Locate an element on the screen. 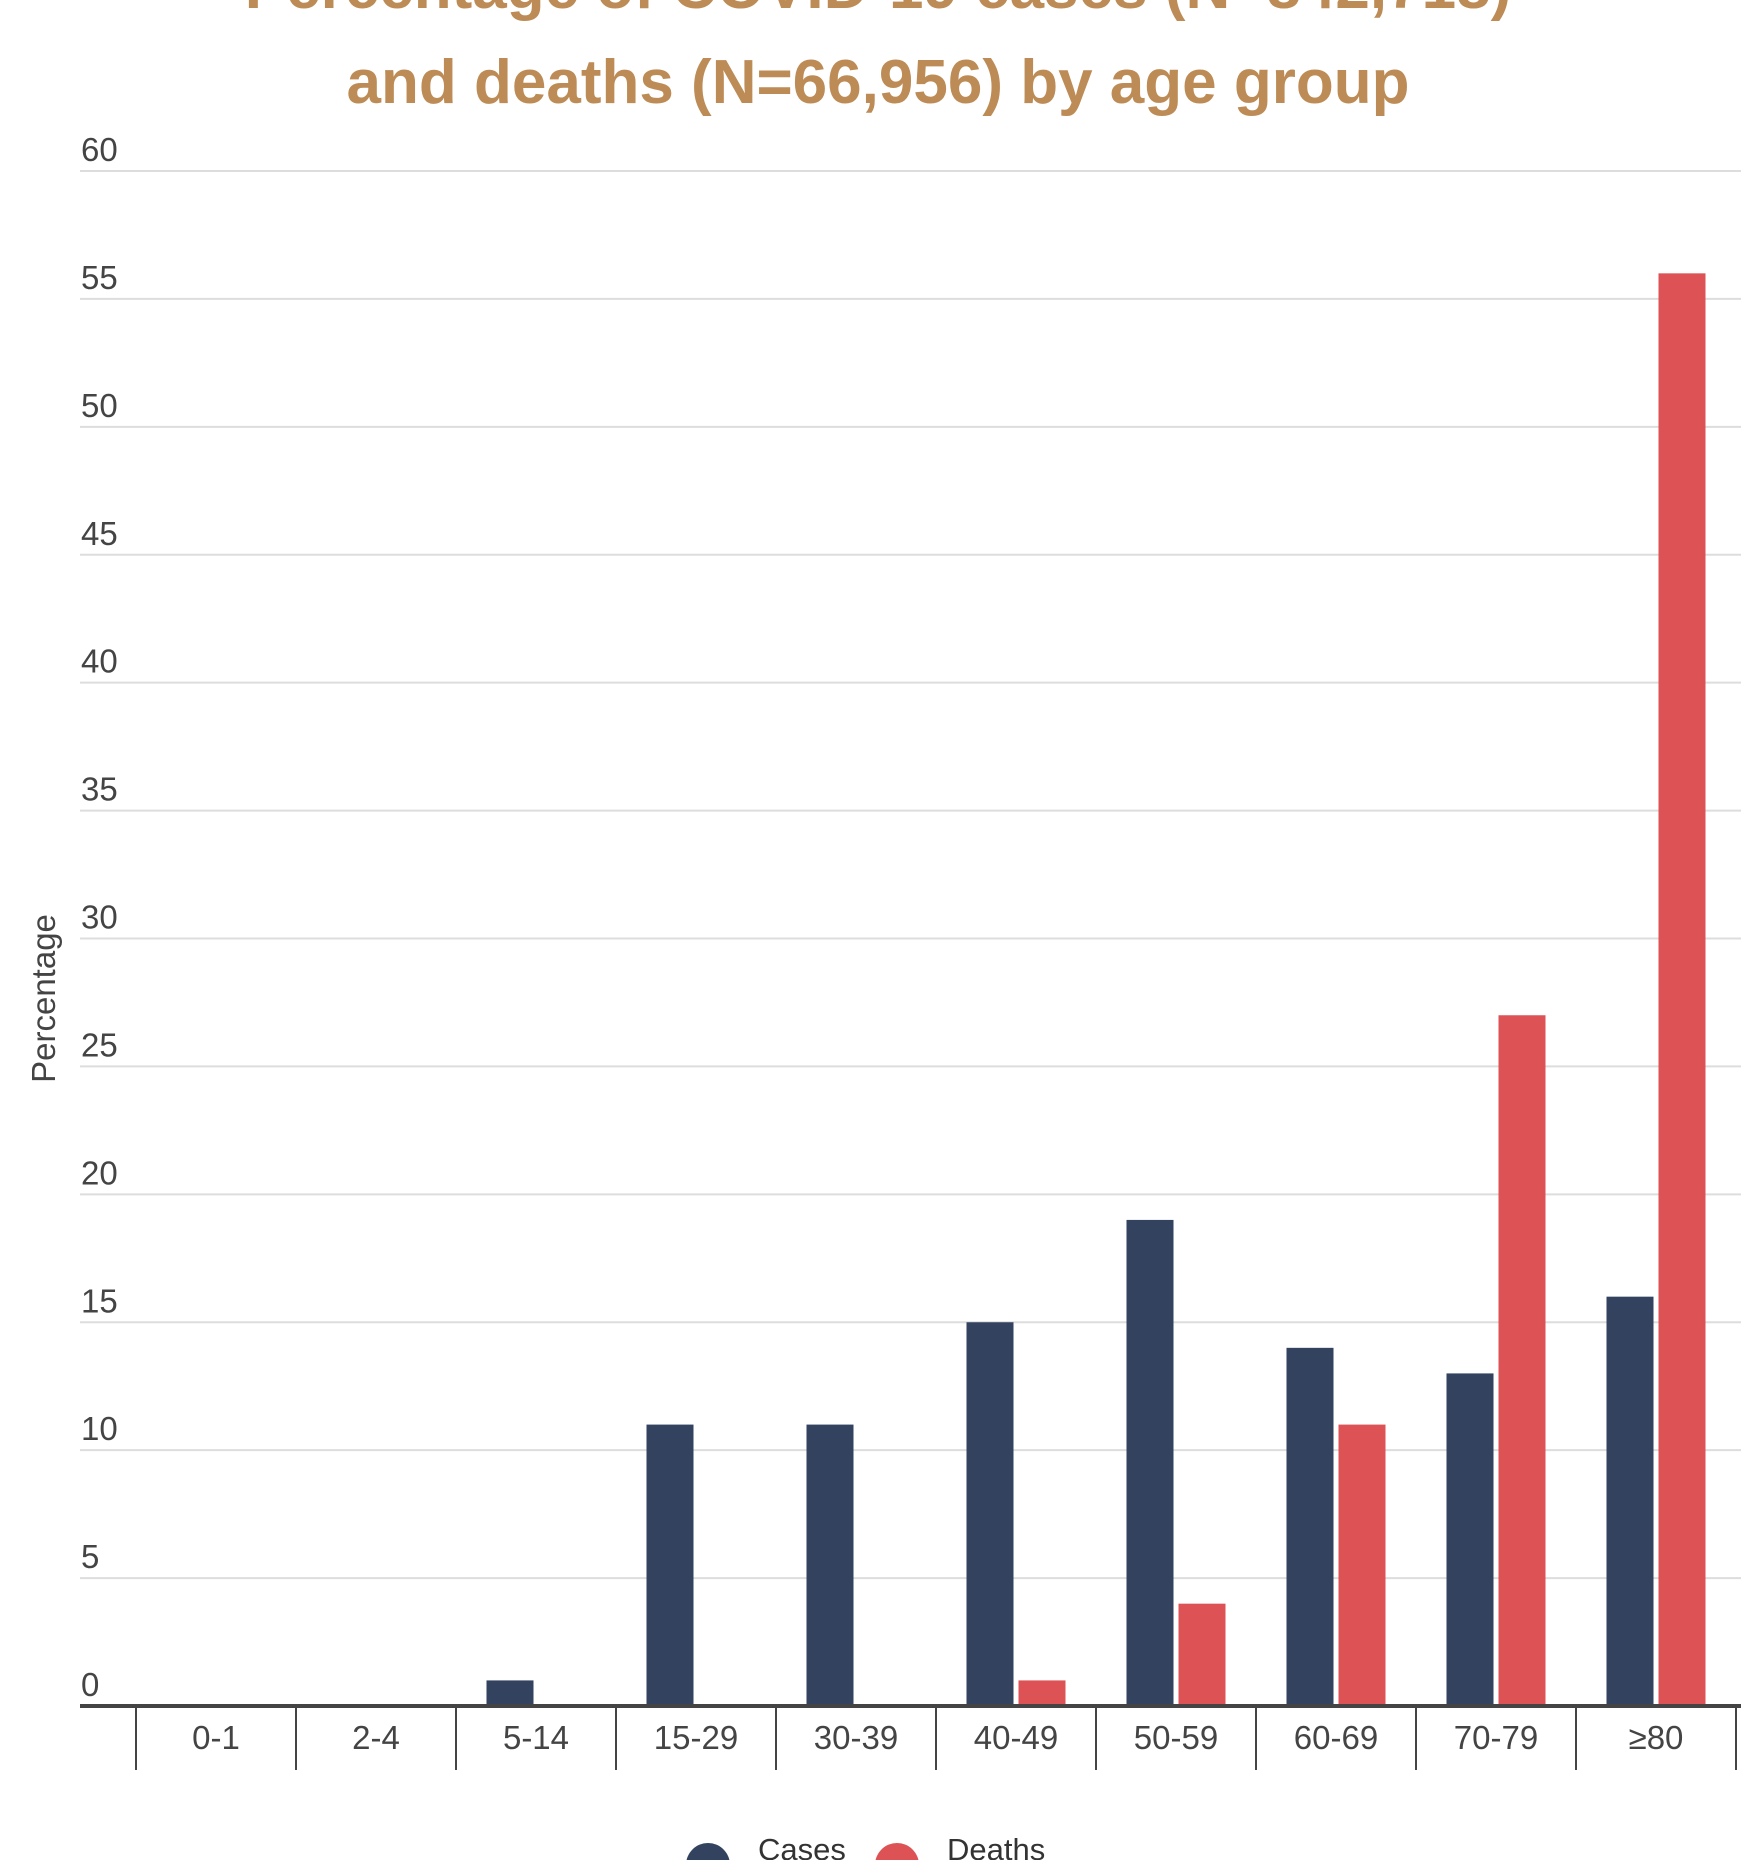 Image resolution: width=1741 pixels, height=1865 pixels. chart-title-line-2: and deaths (N=66,956) by age group is located at coordinates (878, 82).